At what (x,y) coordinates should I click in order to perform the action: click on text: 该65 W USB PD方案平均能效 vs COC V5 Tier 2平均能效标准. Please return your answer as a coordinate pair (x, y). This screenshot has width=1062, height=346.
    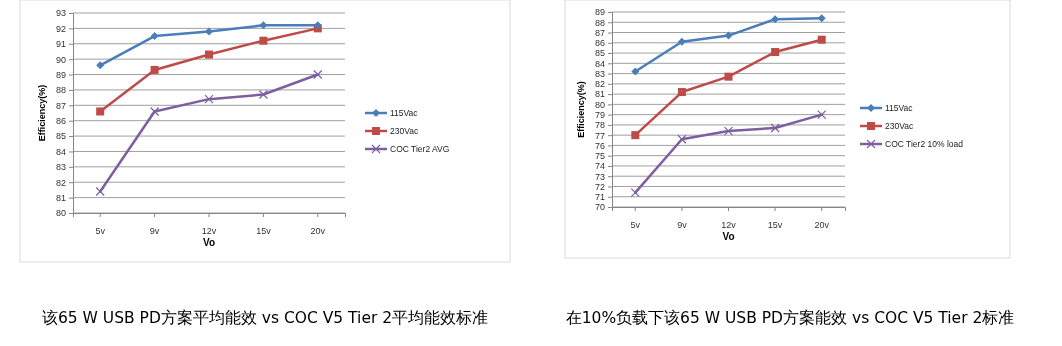
    Looking at the image, I should click on (265, 318).